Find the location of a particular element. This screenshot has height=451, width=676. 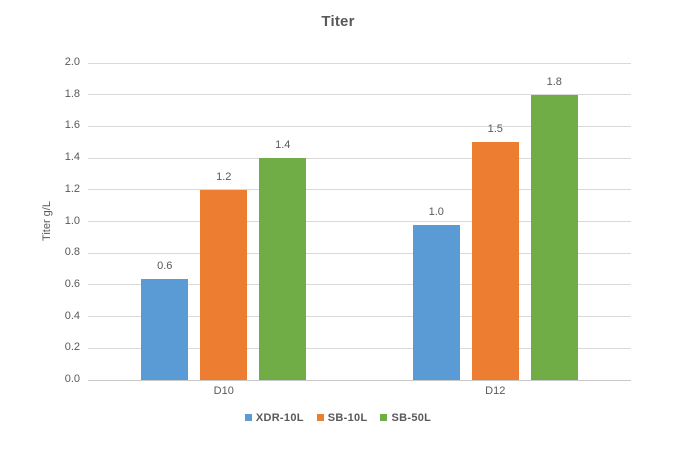

x-axis-line is located at coordinates (359, 380).